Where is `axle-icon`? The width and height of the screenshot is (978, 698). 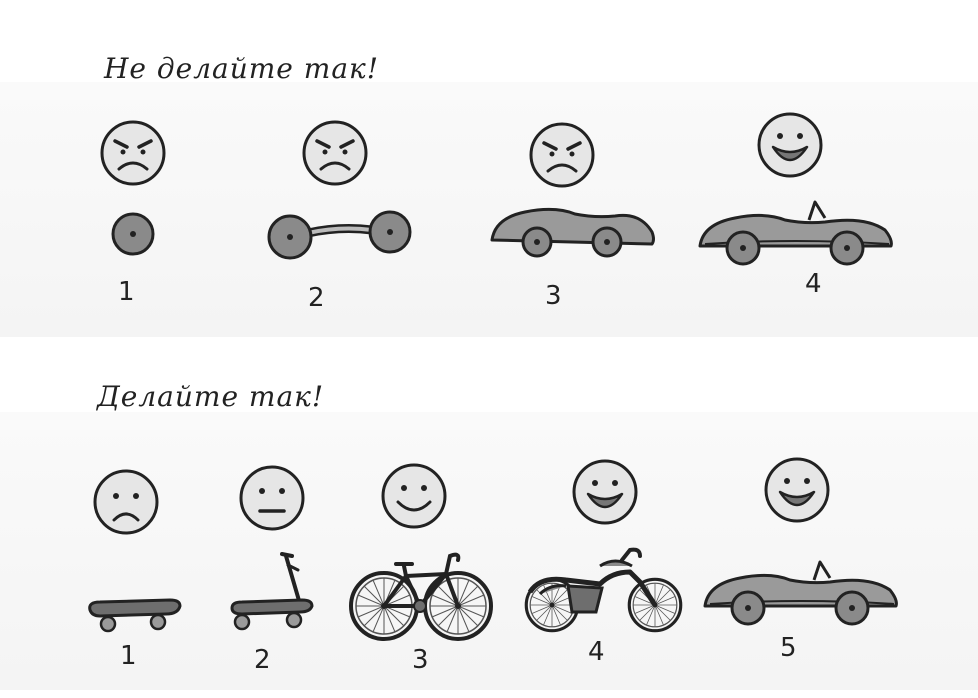
axle-icon is located at coordinates (339, 235).